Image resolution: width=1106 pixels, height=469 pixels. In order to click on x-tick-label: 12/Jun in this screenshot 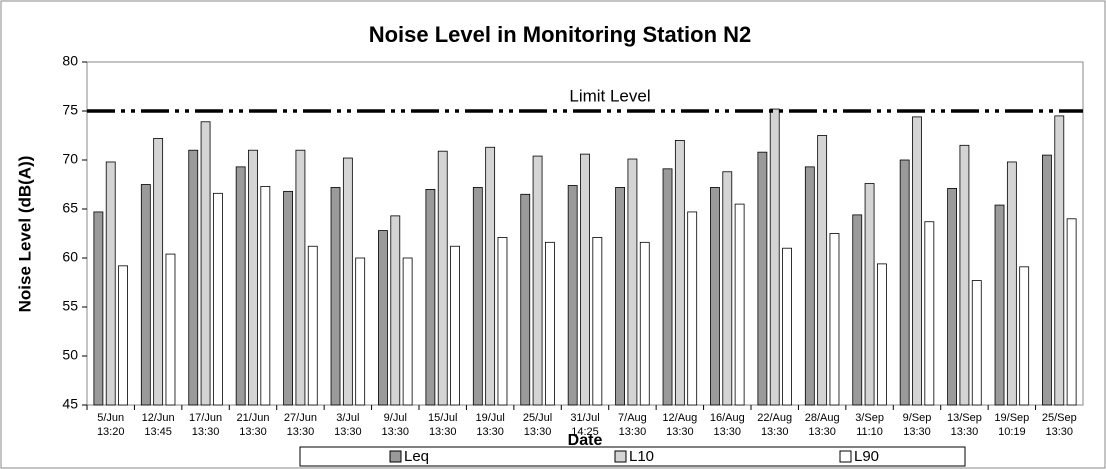, I will do `click(158, 418)`.